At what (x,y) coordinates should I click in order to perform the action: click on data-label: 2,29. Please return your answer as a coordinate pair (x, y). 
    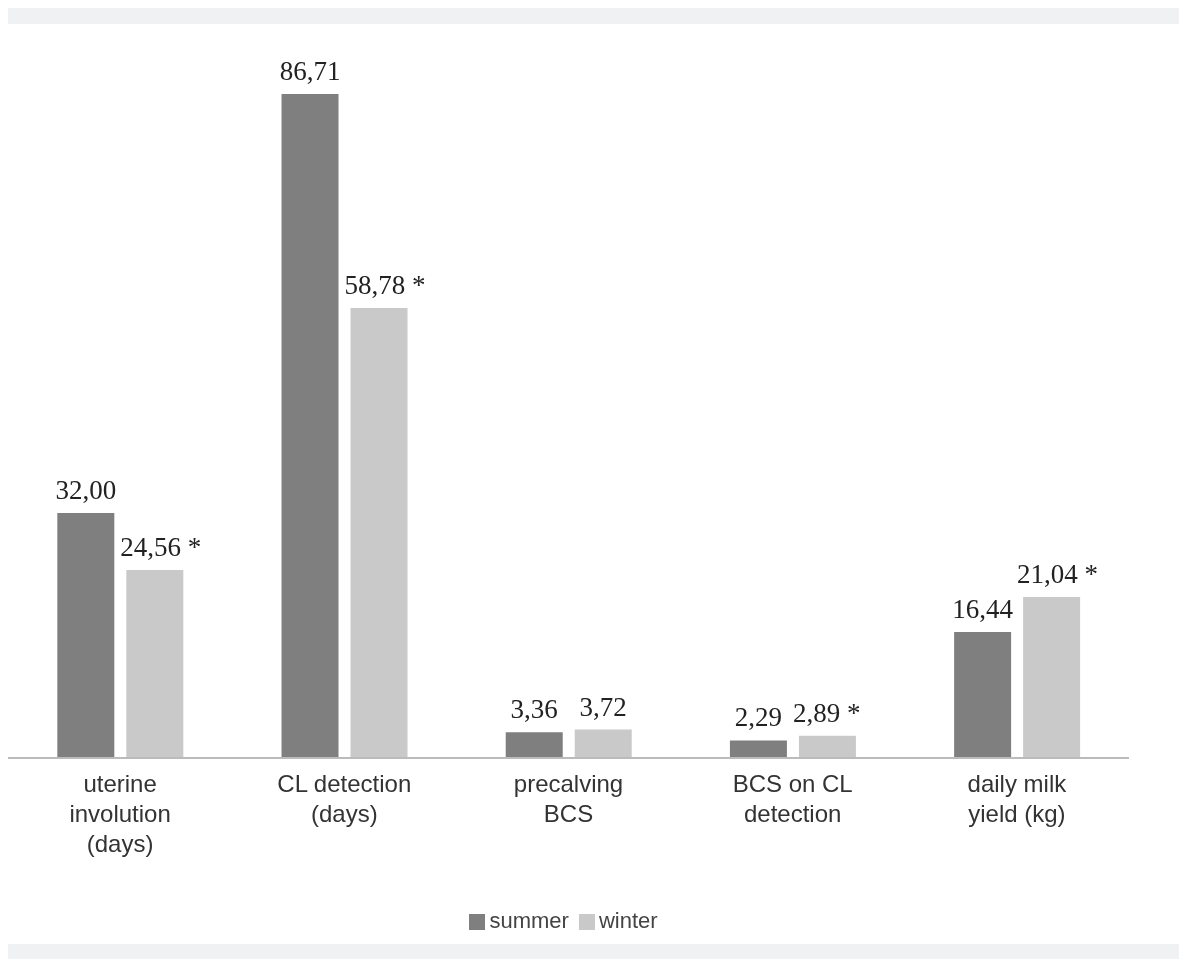
    Looking at the image, I should click on (758, 717).